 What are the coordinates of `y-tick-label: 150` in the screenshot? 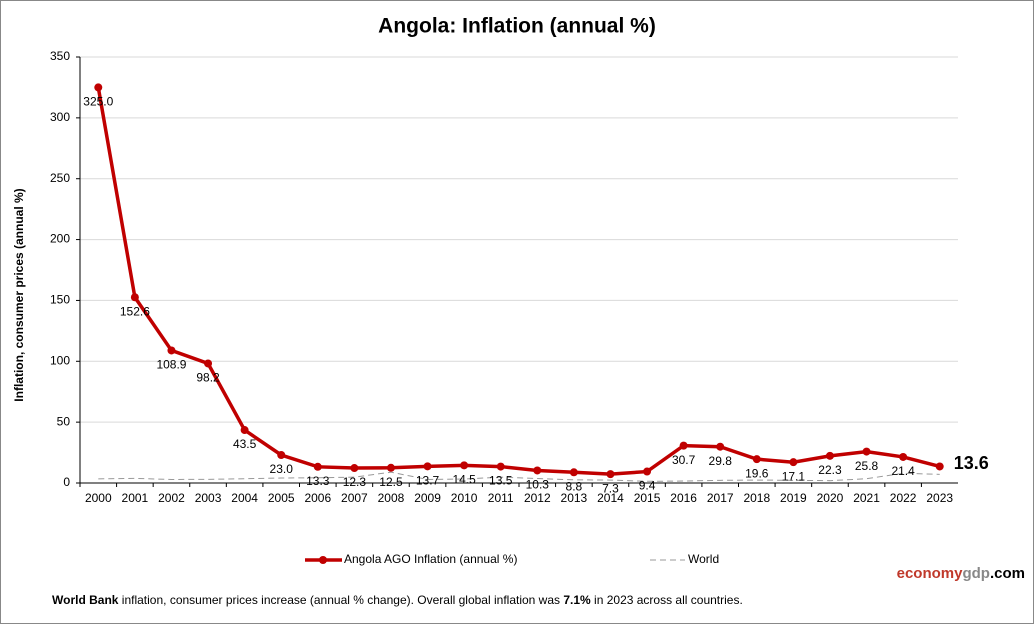 It's located at (60, 300).